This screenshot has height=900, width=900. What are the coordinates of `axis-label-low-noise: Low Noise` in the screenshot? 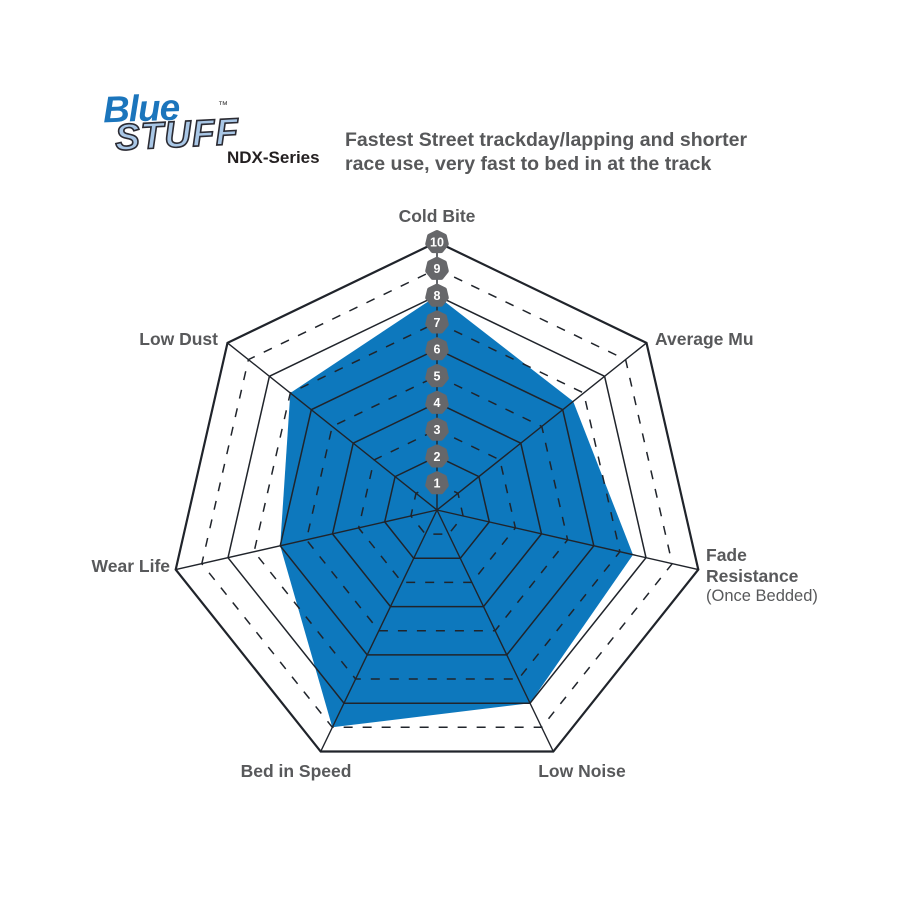 It's located at (582, 771).